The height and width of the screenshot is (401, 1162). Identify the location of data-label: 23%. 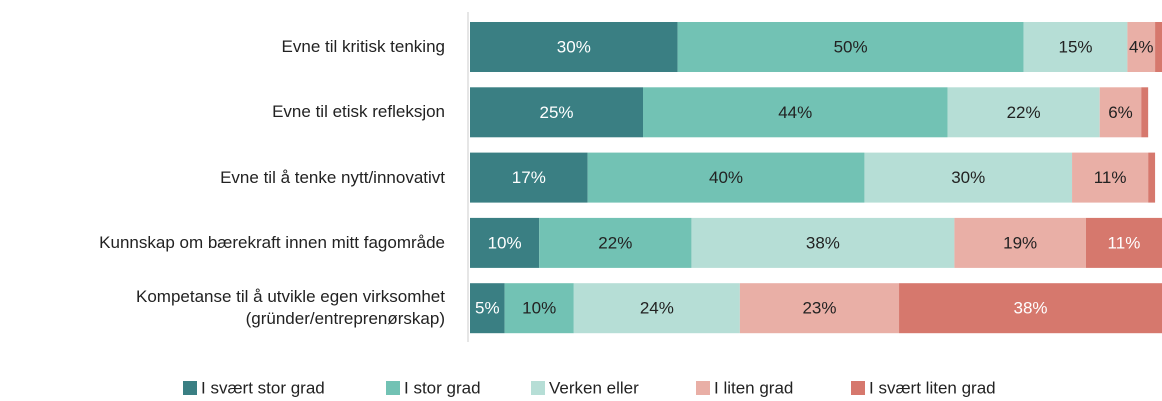
(819, 308).